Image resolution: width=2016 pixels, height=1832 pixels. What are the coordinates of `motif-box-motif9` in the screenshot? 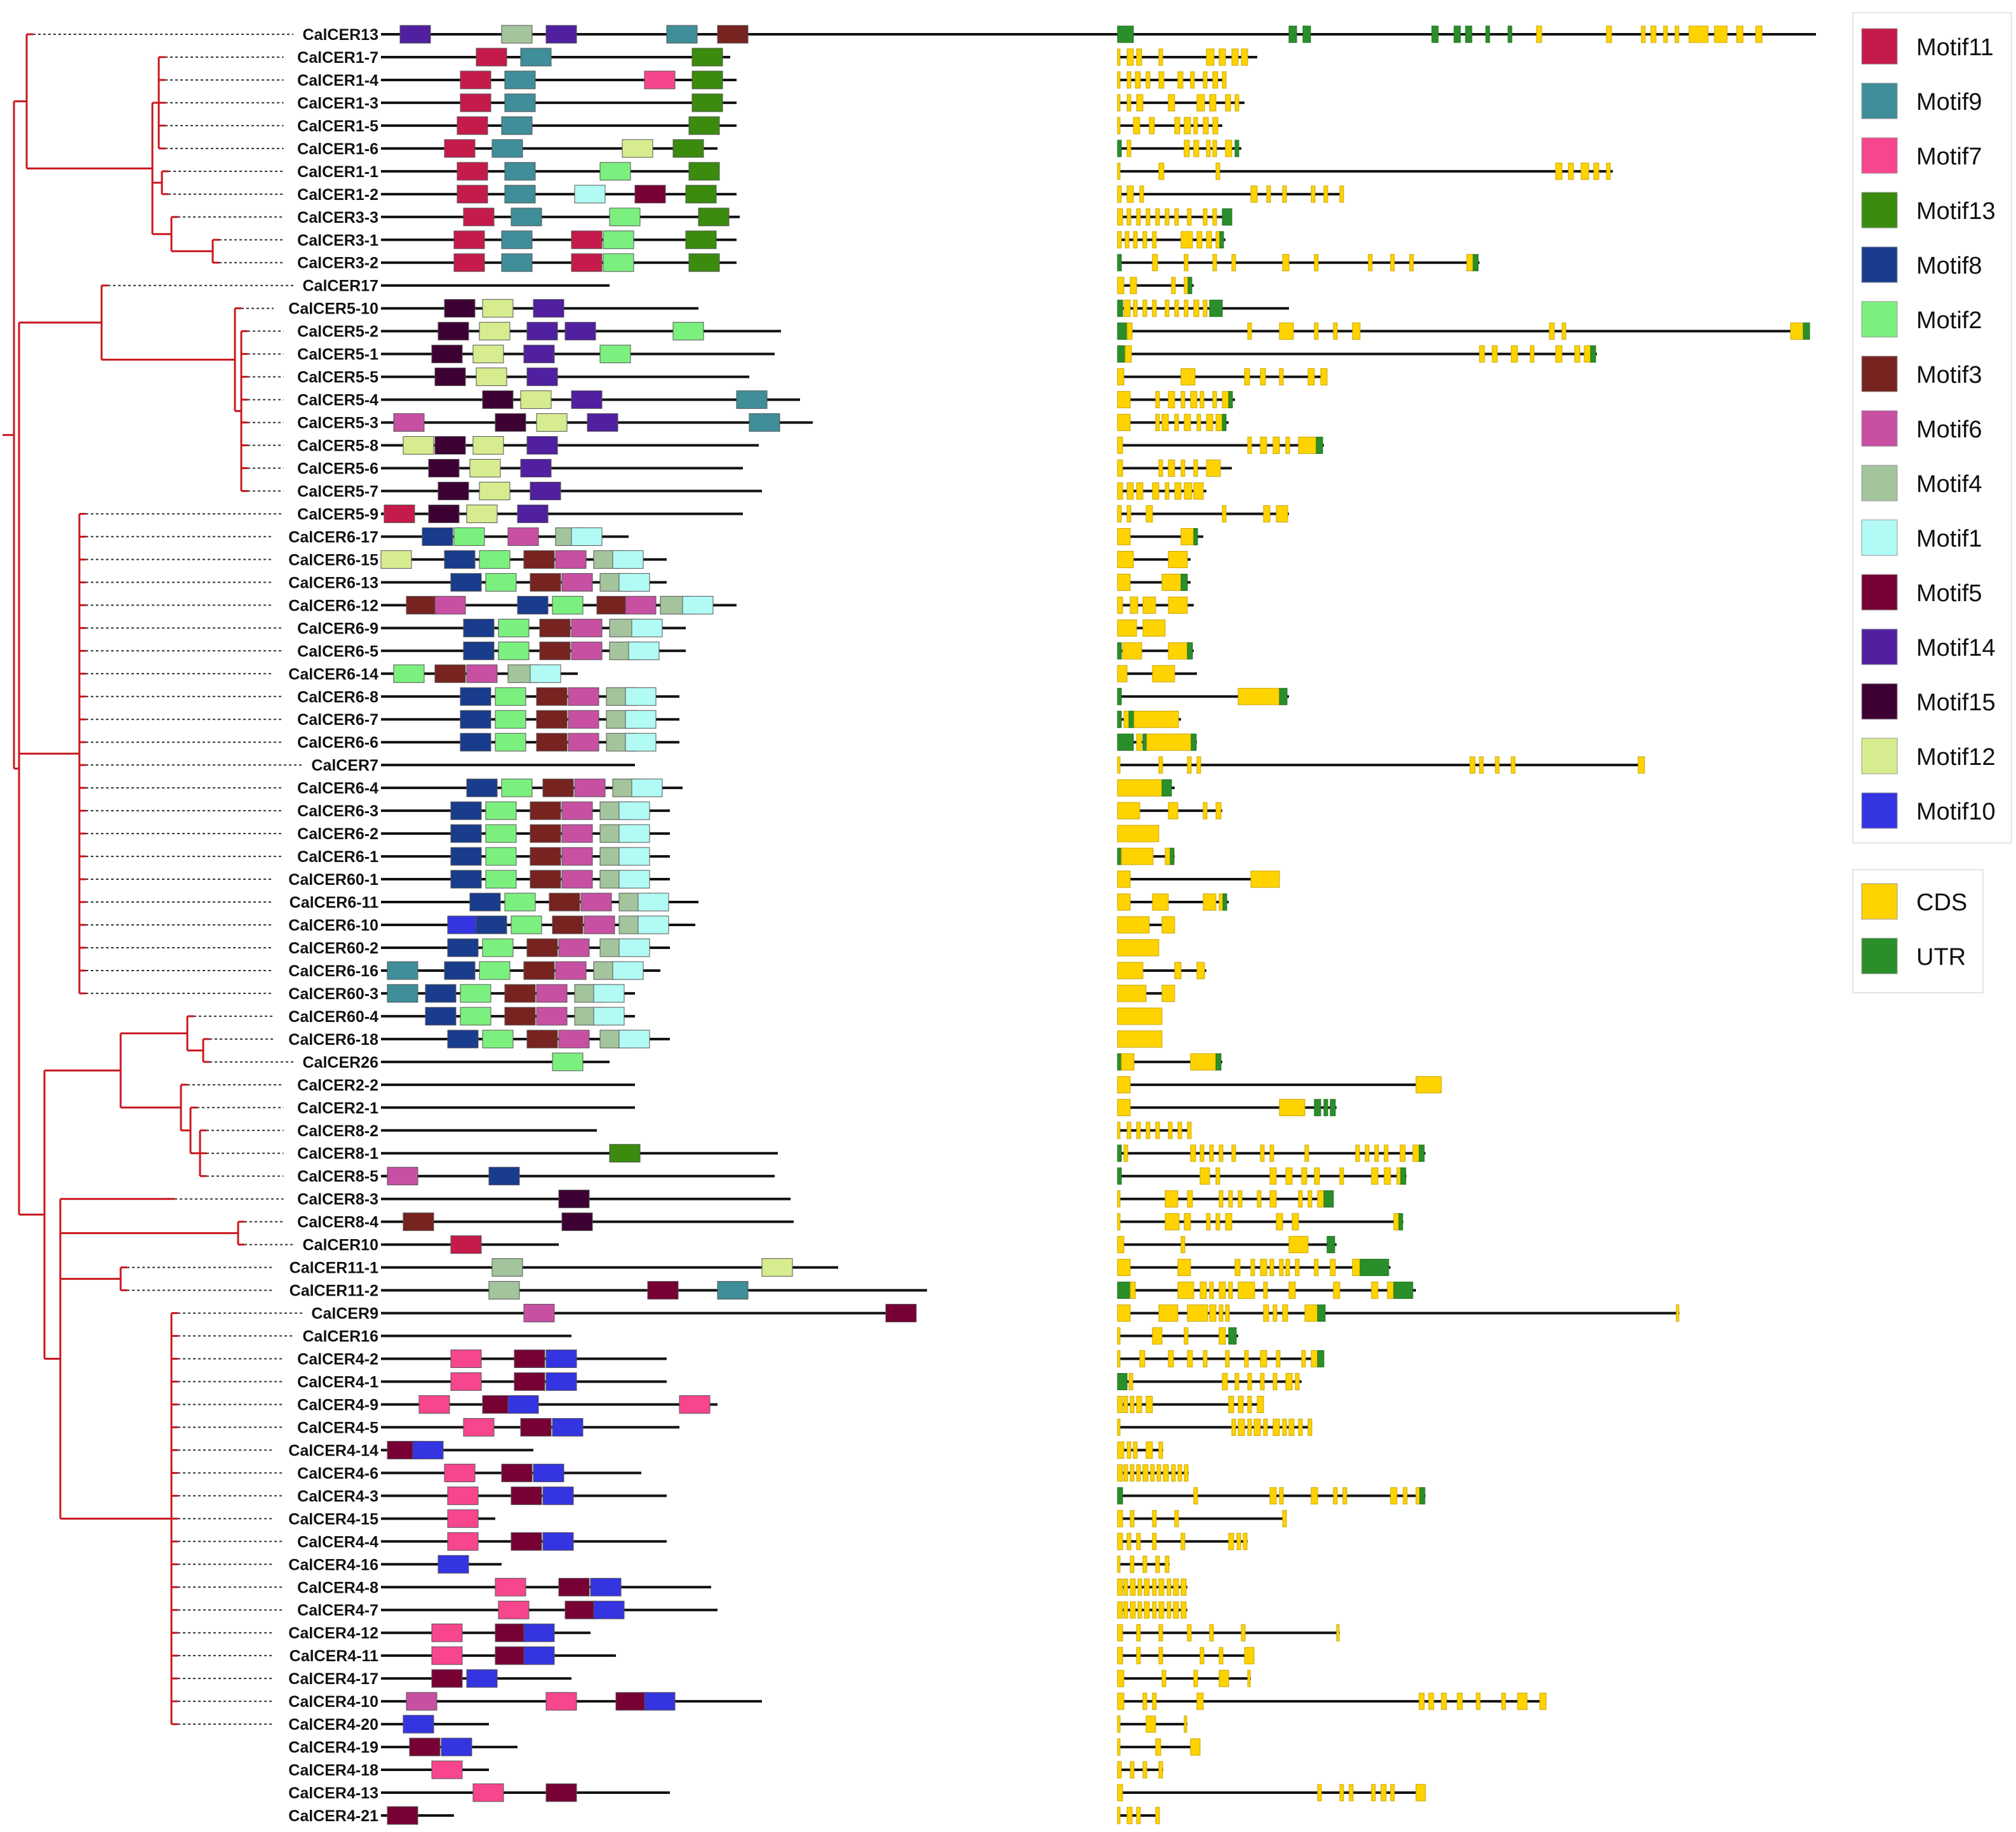 It's located at (733, 1290).